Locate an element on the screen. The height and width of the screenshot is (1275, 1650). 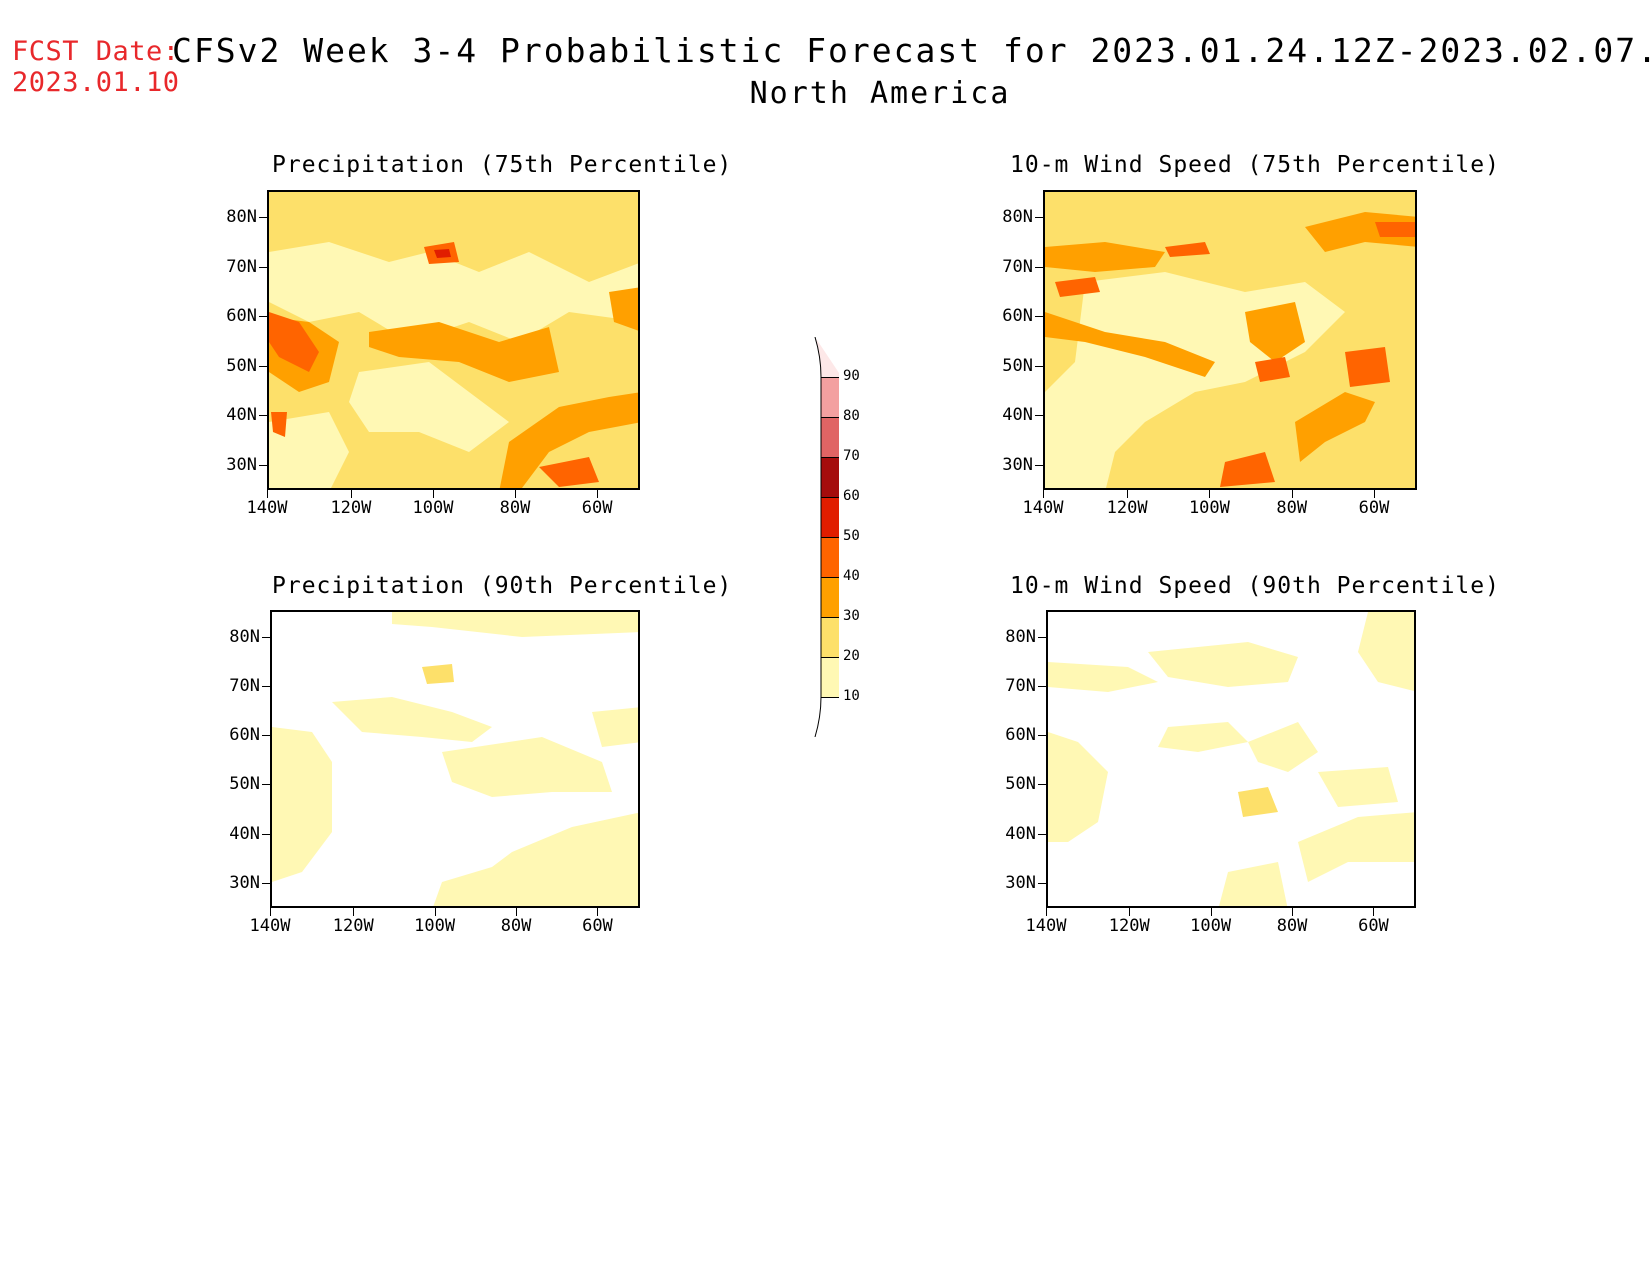
colorbar-label: 40 is located at coordinates (851, 576).